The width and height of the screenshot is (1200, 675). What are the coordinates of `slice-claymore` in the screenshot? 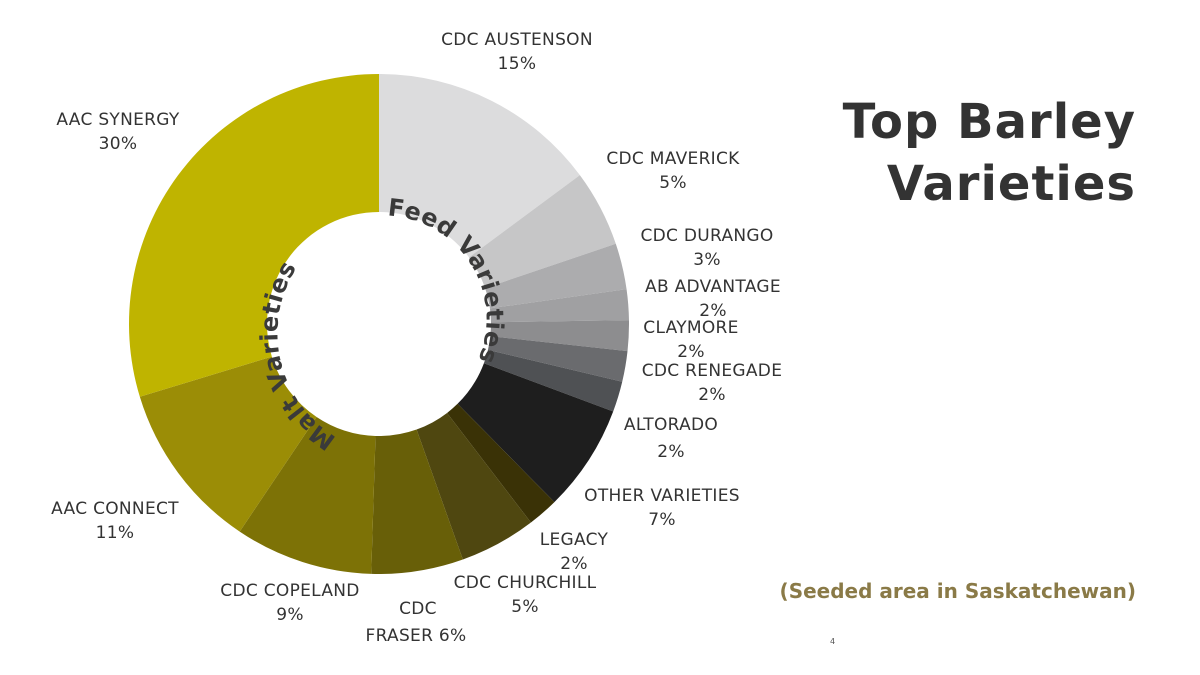 It's located at (559, 336).